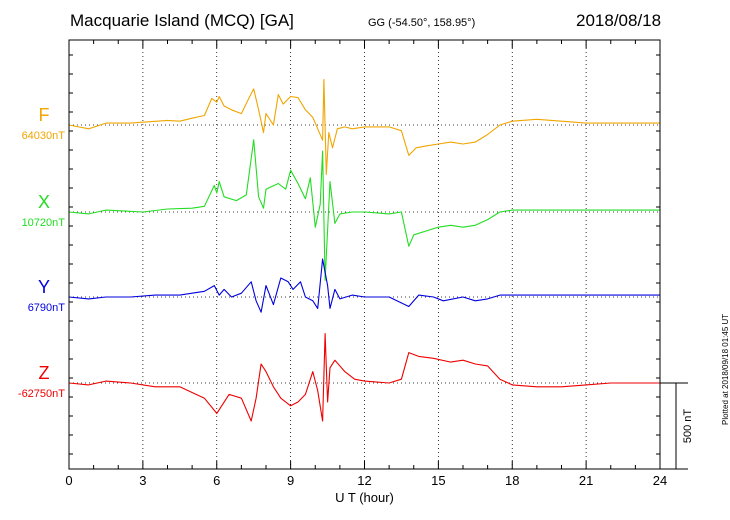 The image size is (730, 520). I want to click on series-baseline-x: 10720nT, so click(44, 223).